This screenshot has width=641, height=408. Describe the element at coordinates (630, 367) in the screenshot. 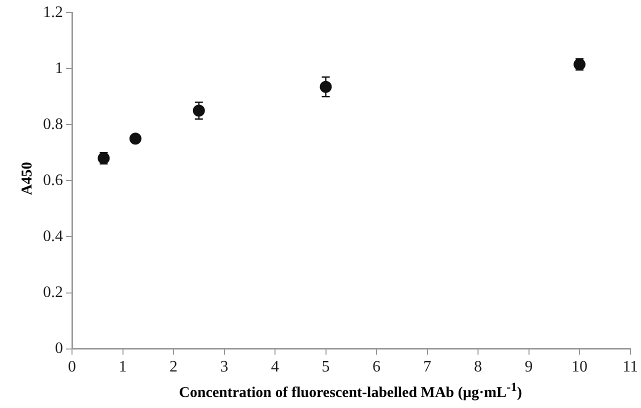

I see `x-tick-label: 11` at that location.